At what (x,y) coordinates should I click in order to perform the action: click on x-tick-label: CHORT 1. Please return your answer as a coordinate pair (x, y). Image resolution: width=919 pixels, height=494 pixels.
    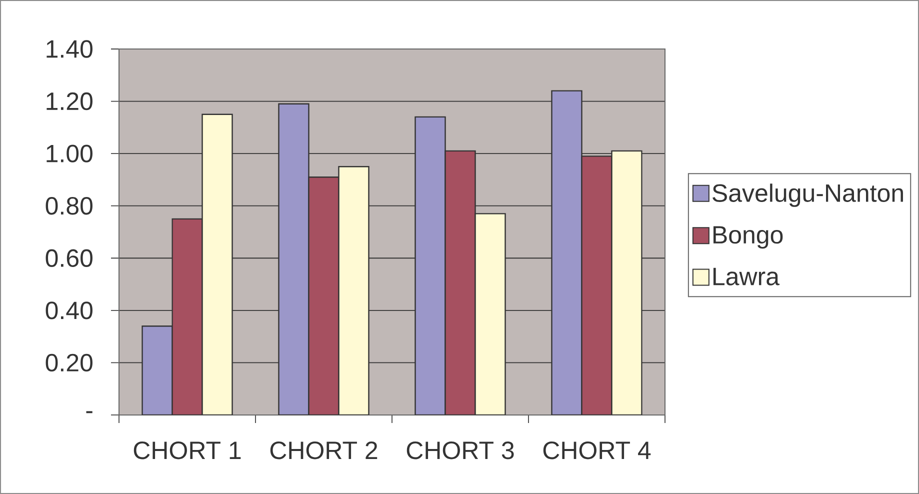
    Looking at the image, I should click on (187, 451).